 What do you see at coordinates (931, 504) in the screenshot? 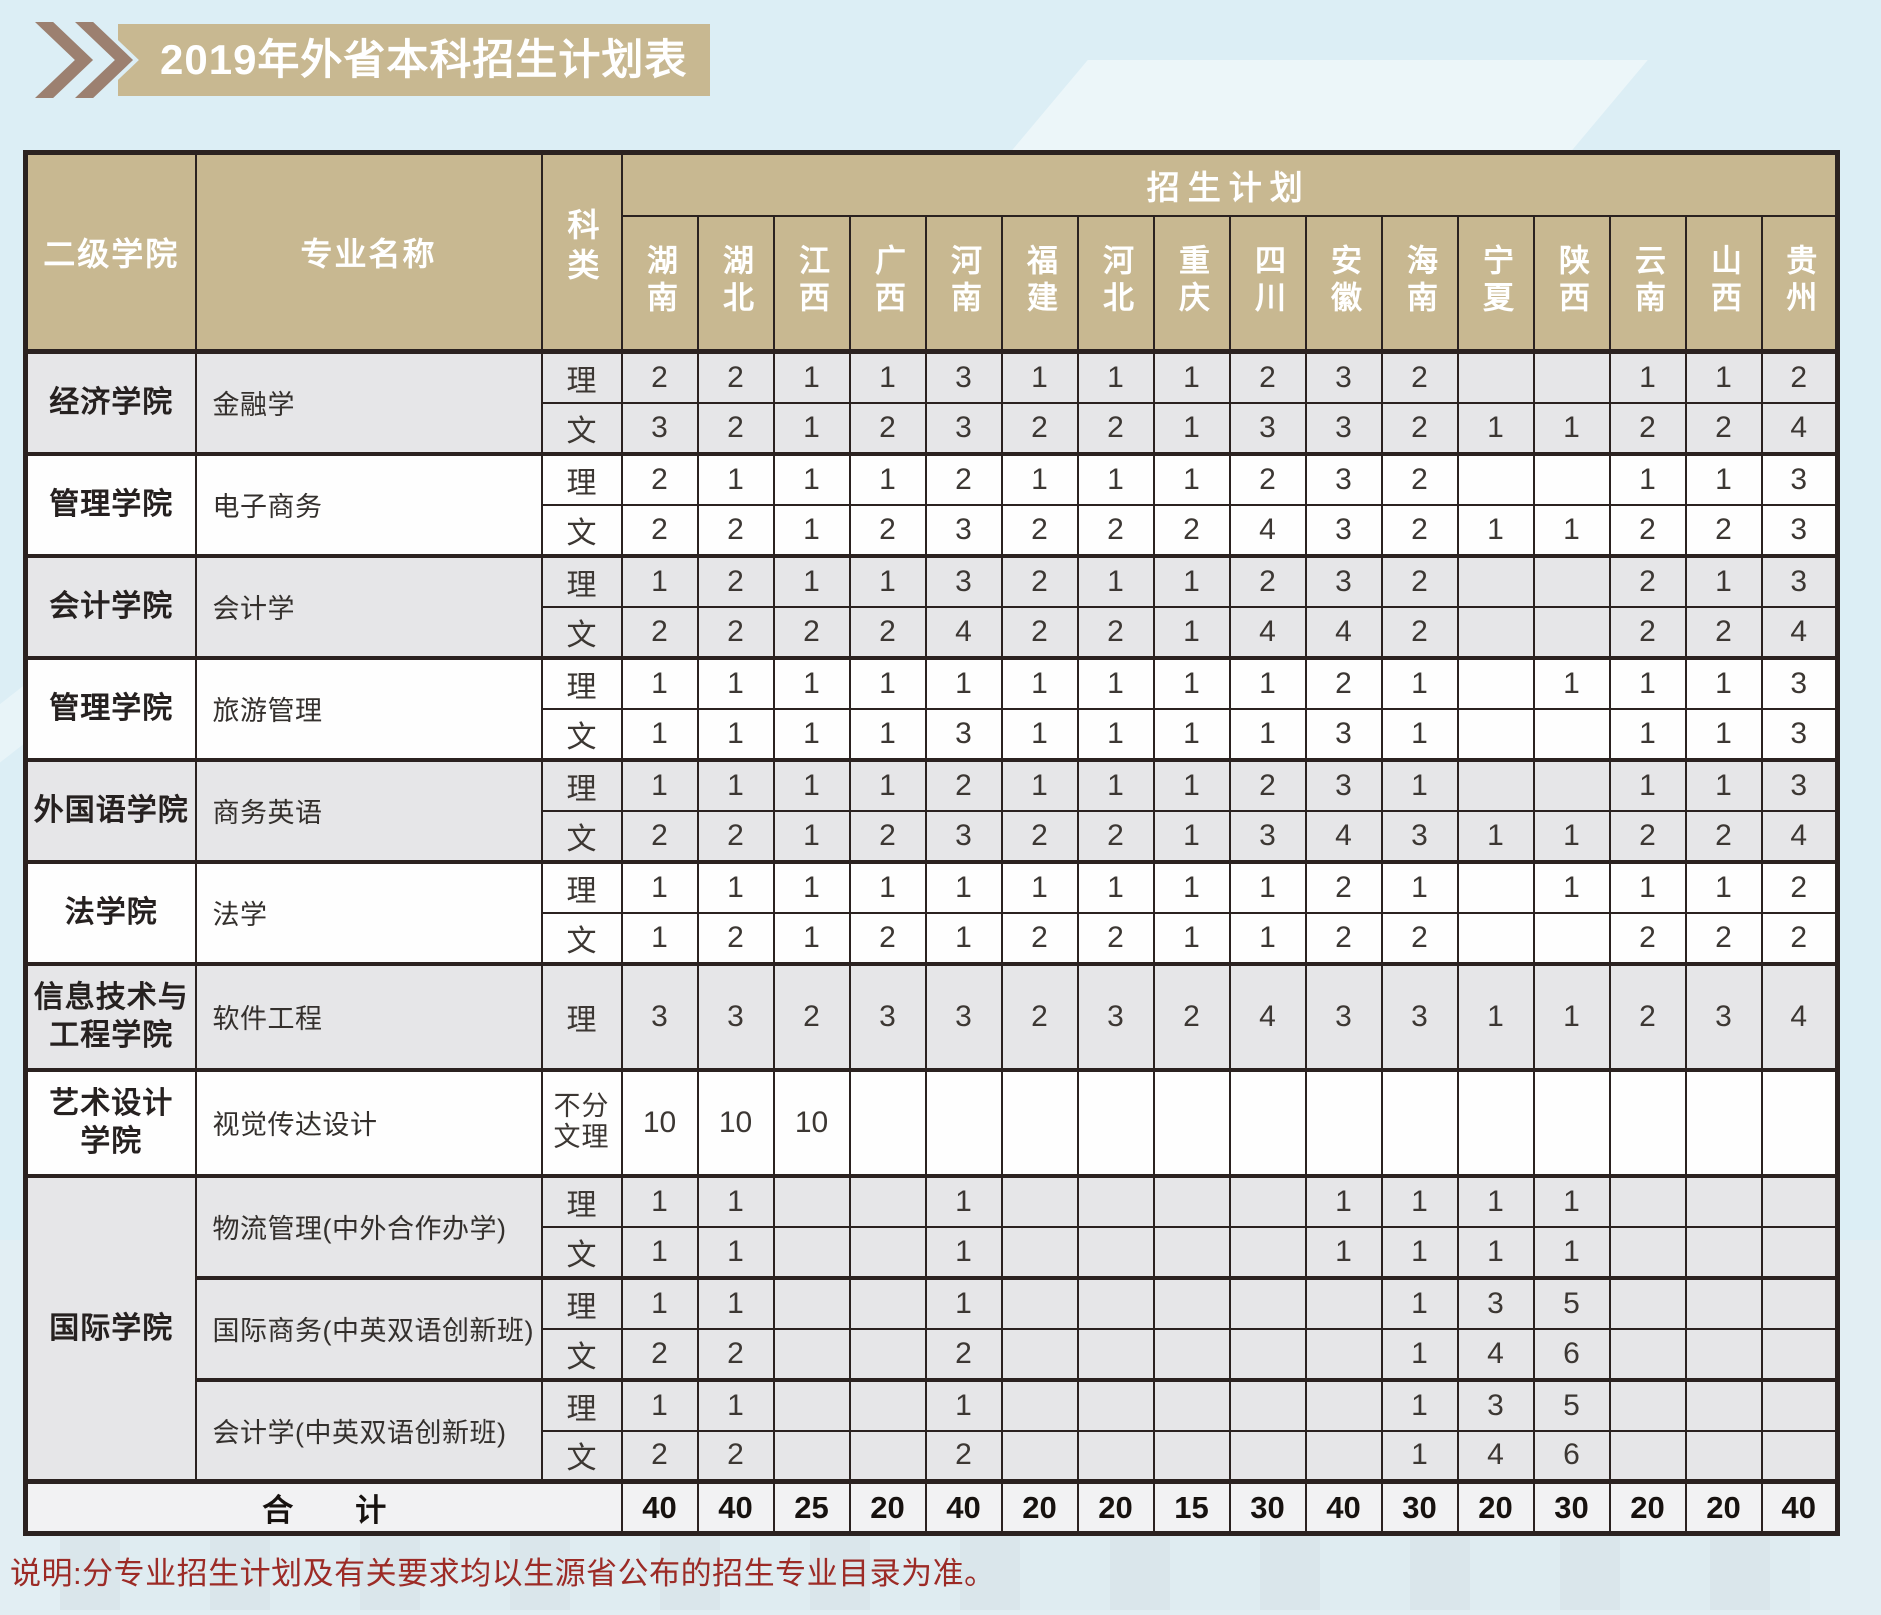
I see `plan-row: 管理学院 电子商务理 2 1 1 1 2 1 1 1 2 3 2 1 1 3` at bounding box center [931, 504].